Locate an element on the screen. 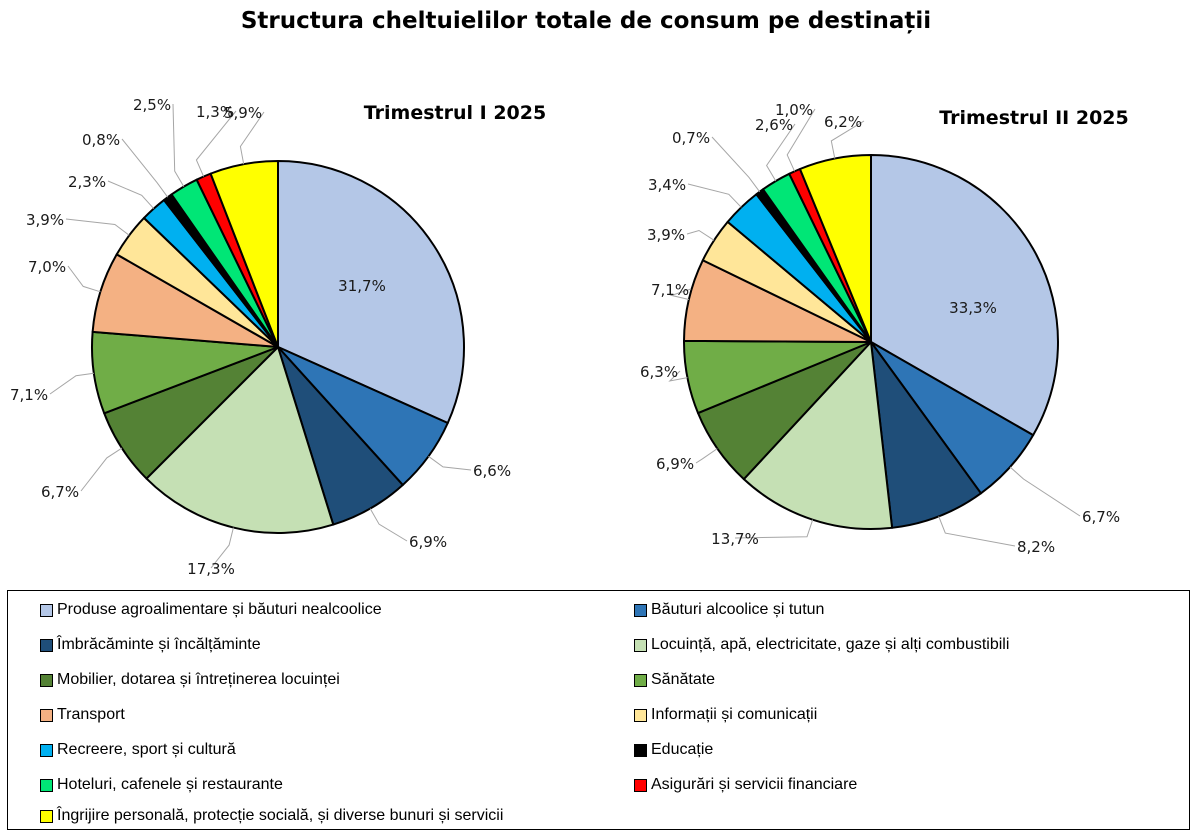  legend-item-clothing: Îmbrăcăminte și încălțăminte is located at coordinates (150, 645).